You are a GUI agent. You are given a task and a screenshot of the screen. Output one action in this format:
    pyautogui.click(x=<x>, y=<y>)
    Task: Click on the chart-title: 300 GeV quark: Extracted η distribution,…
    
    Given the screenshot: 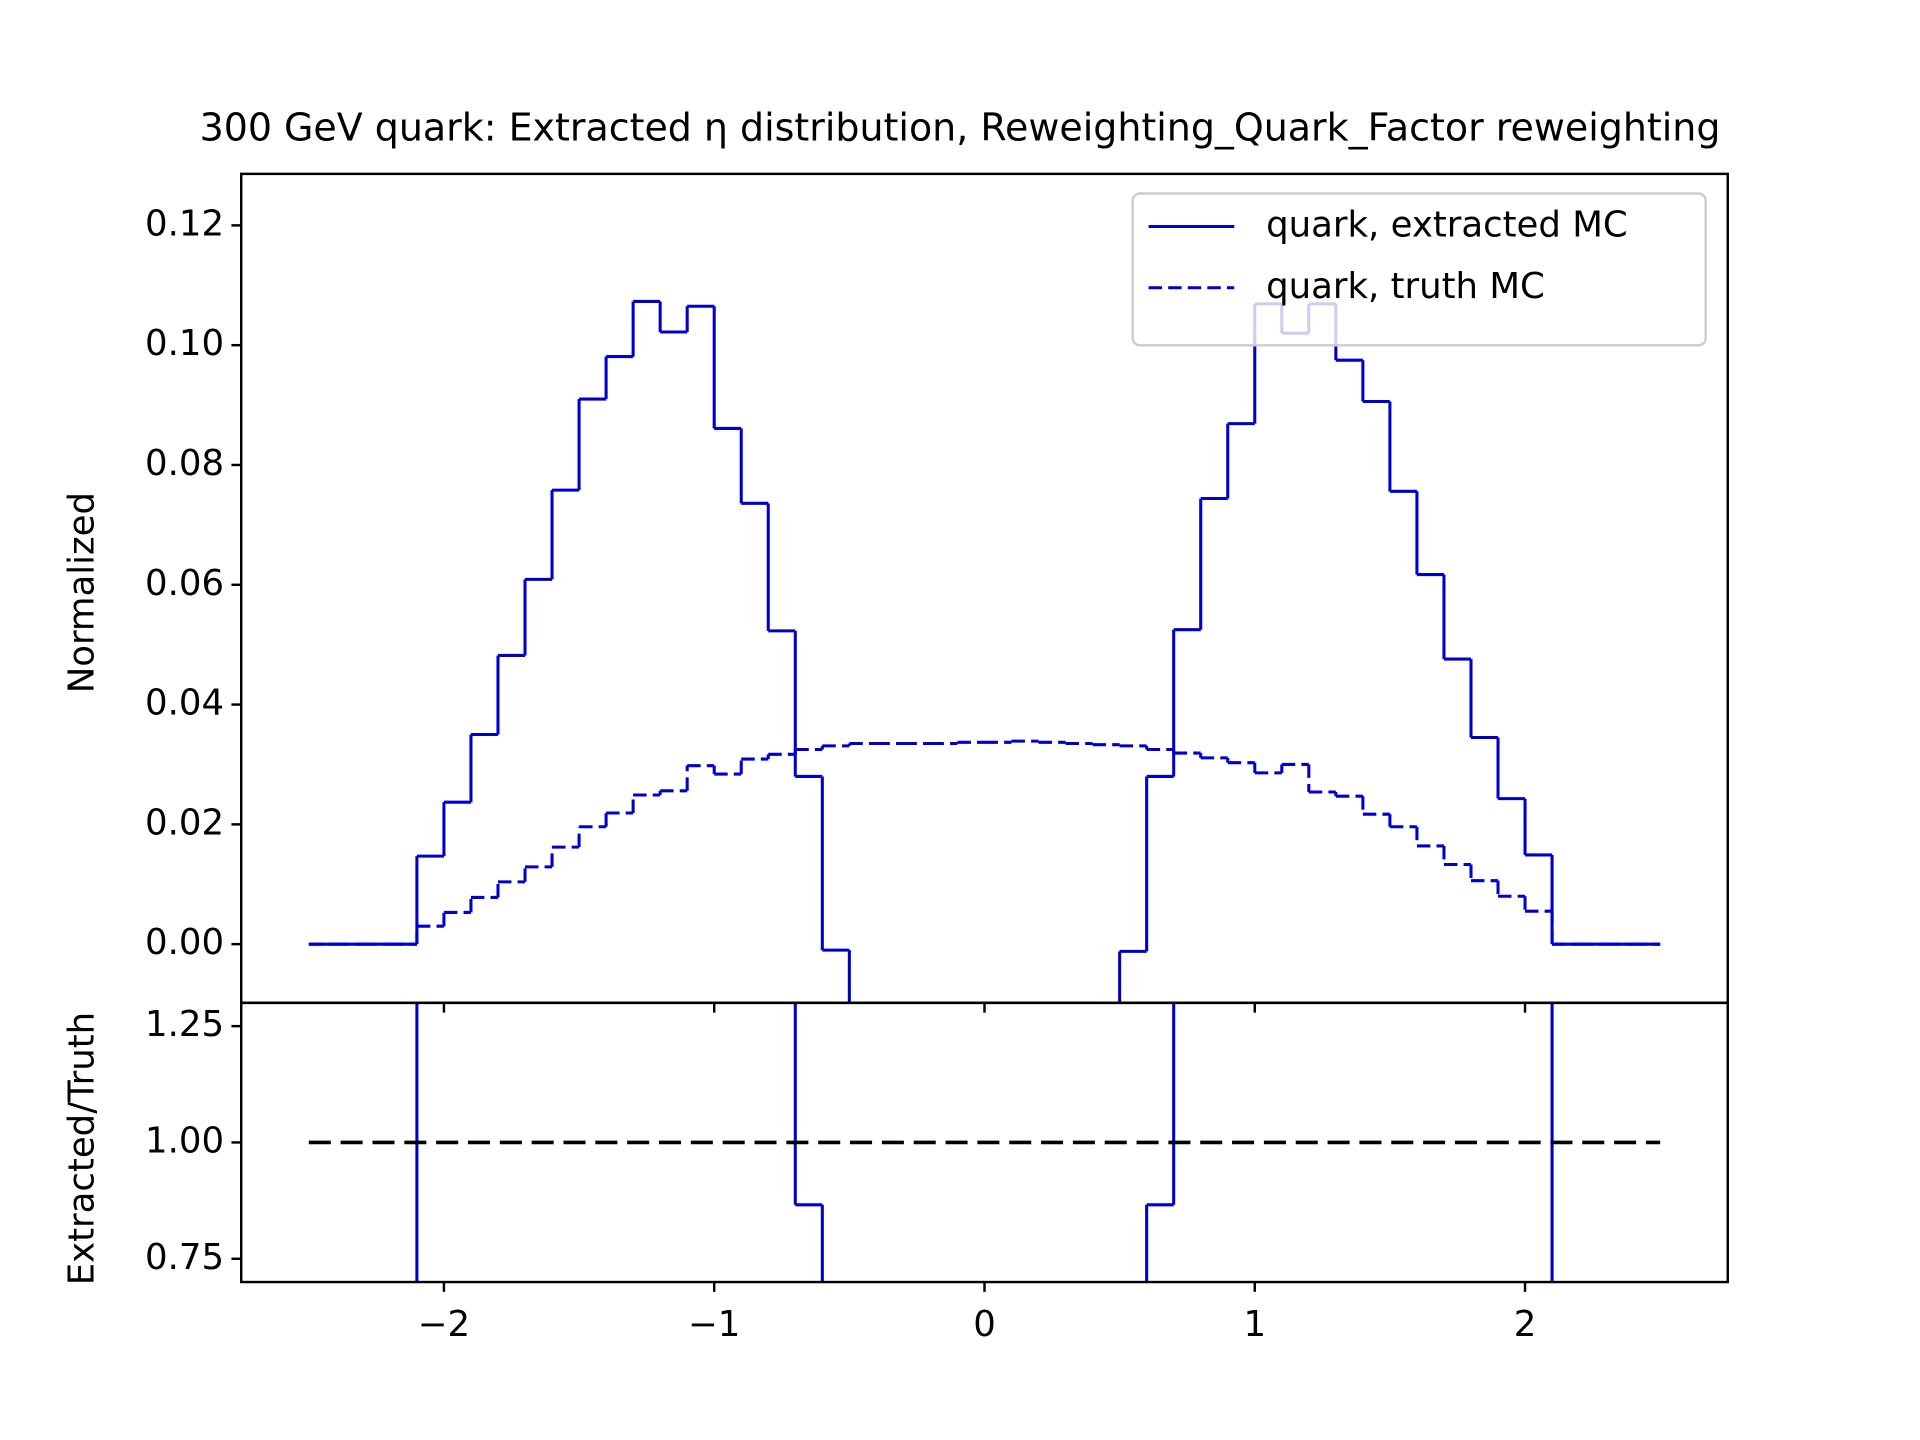 What is the action you would take?
    pyautogui.click(x=960, y=127)
    